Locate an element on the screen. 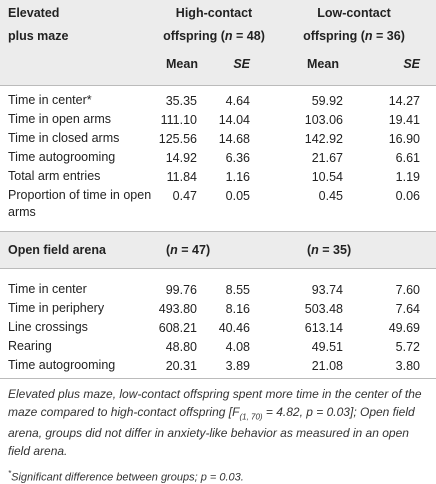 The image size is (436, 484). cell-value: 8.55 is located at coordinates (237, 290).